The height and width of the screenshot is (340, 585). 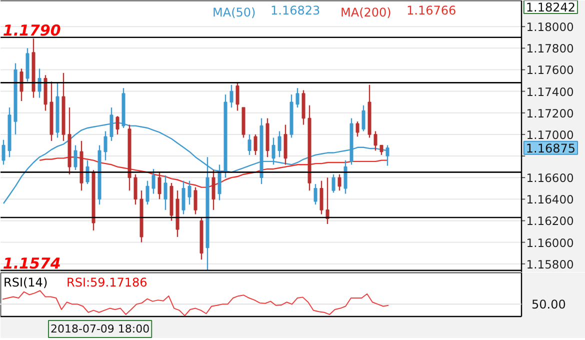 What do you see at coordinates (550, 91) in the screenshot?
I see `y-tick-label: 1.17400` at bounding box center [550, 91].